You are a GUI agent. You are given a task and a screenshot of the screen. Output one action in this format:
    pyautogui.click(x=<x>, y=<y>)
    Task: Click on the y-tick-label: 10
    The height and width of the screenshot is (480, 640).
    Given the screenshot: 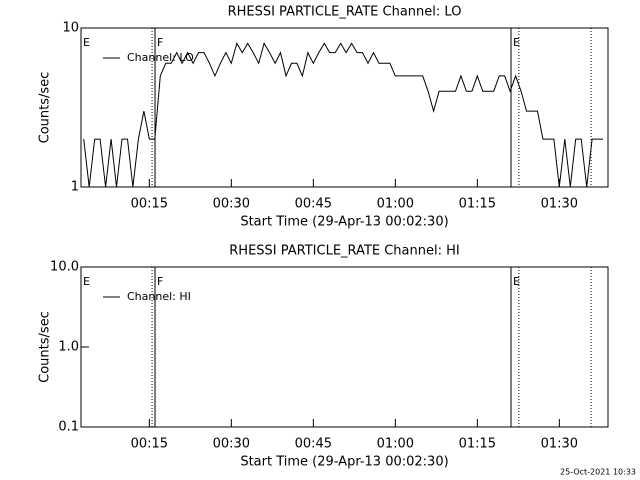 What is the action you would take?
    pyautogui.click(x=70, y=28)
    